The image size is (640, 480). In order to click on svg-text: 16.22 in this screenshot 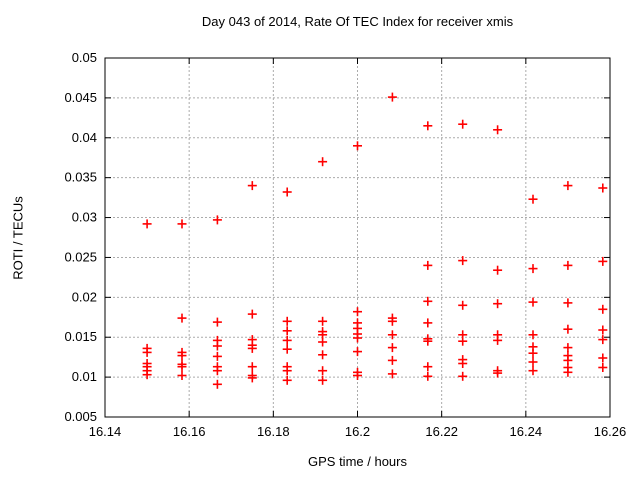, I will do `click(441, 431)`.